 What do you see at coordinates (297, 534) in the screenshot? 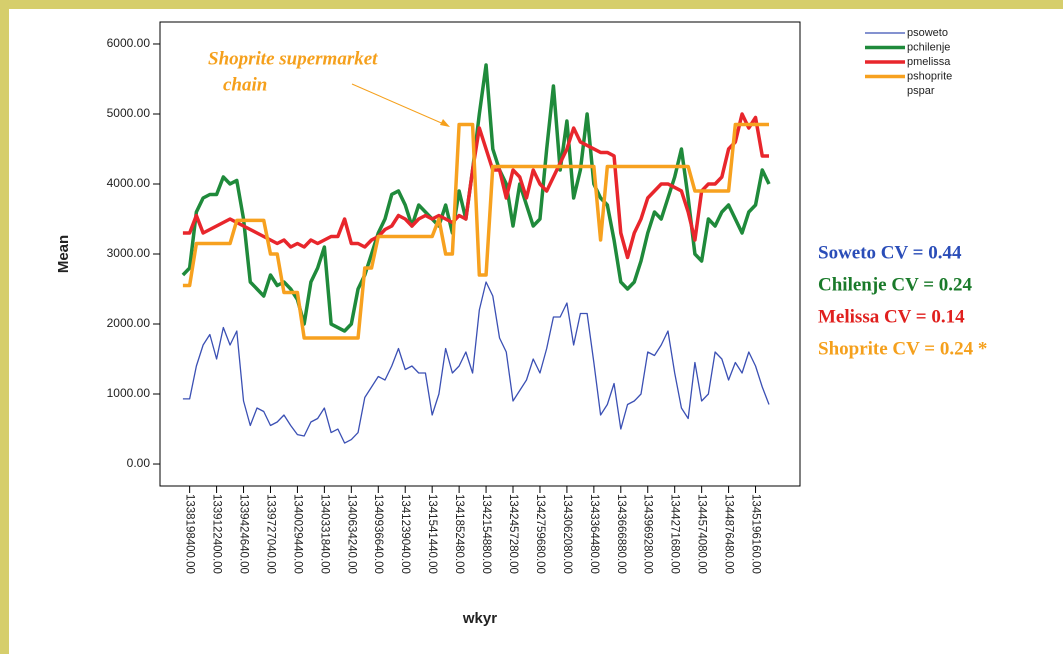
I see `x-tick-label: 1340029440.00` at bounding box center [297, 534].